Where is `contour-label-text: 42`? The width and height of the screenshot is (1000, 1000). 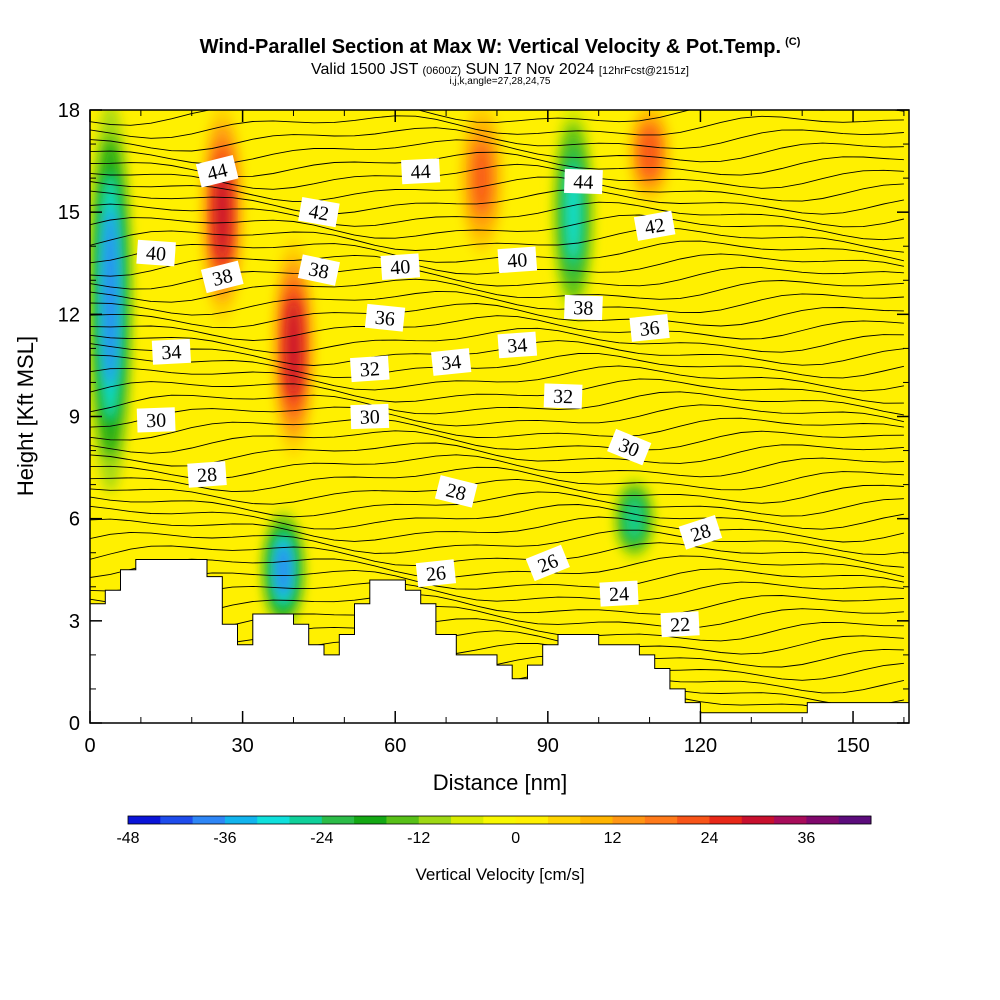 contour-label-text: 42 is located at coordinates (319, 213).